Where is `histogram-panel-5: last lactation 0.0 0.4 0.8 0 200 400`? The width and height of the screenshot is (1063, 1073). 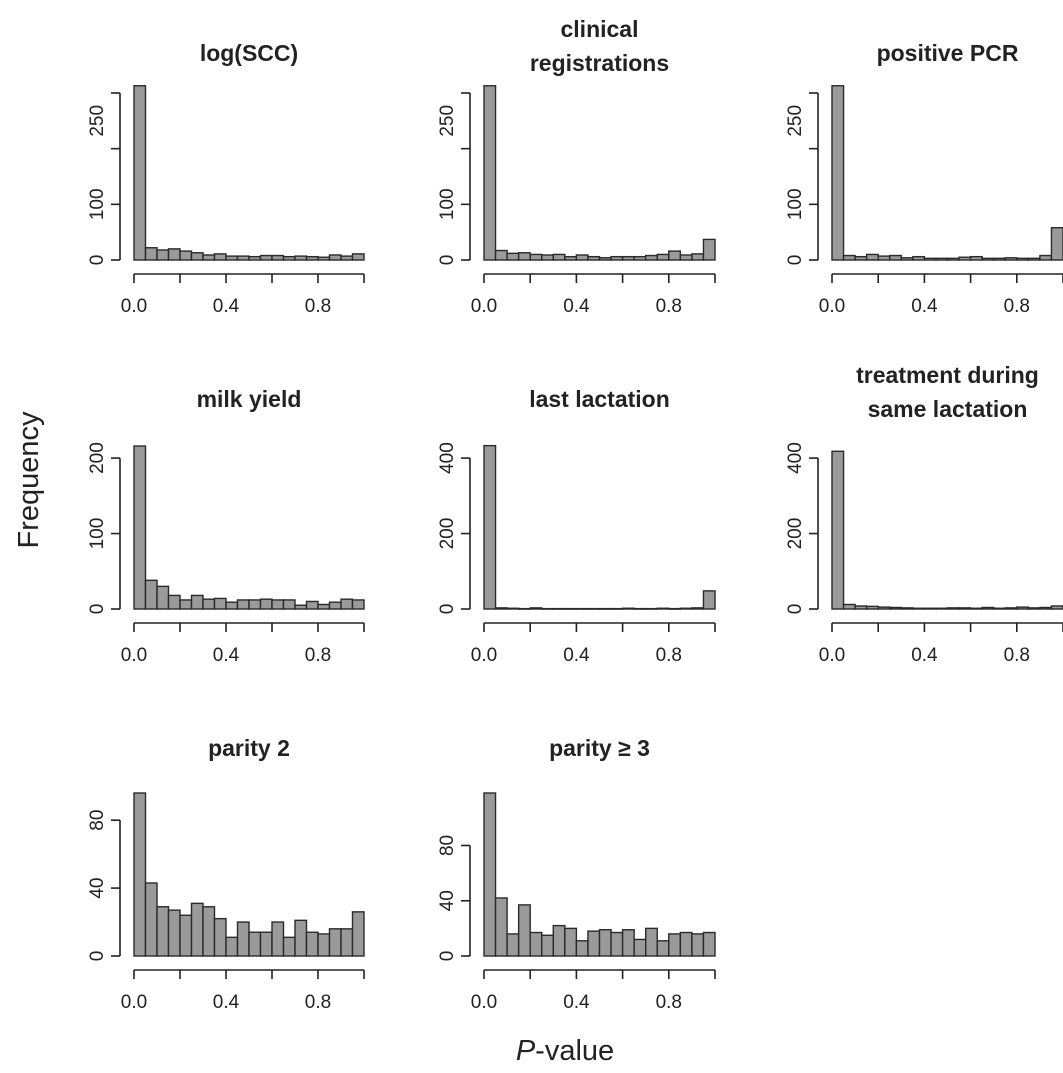 histogram-panel-5: last lactation 0.0 0.4 0.8 0 200 400 is located at coordinates (576, 526).